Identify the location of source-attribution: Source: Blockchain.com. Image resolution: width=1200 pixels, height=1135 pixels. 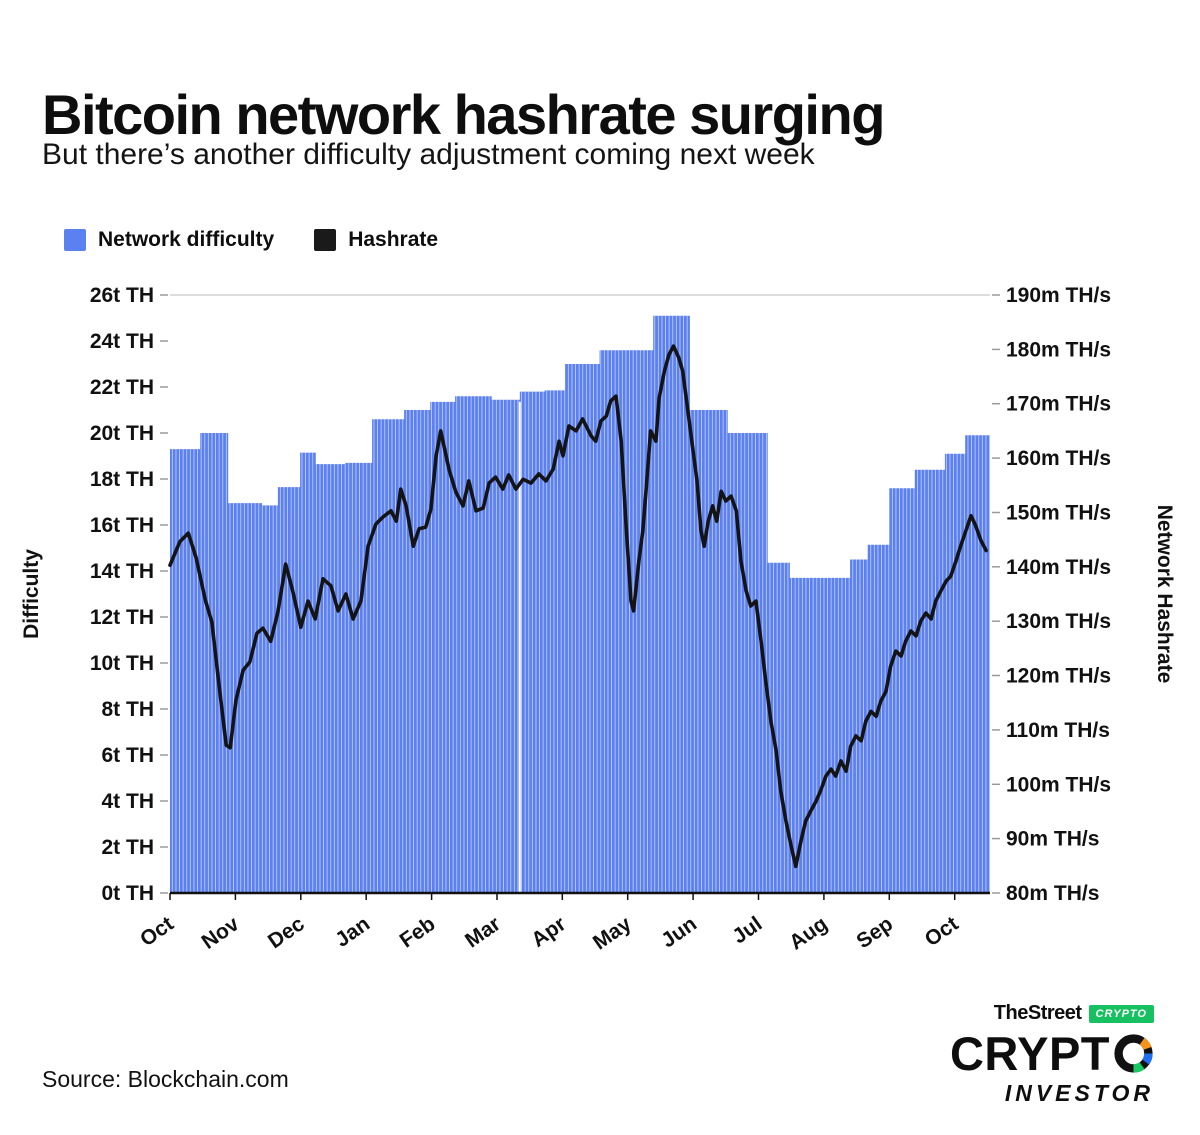
(165, 1079).